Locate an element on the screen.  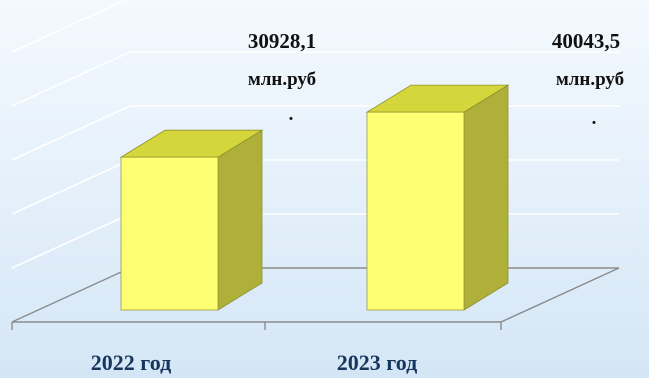
data-label-unit-2023: млн.руб is located at coordinates (590, 79).